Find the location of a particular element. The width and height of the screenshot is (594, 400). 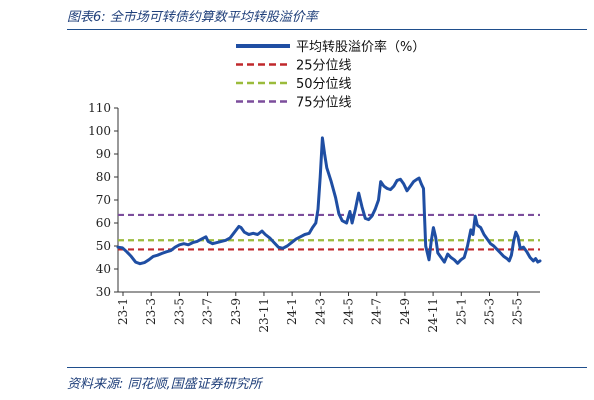

legend-label-3: 75分位线 is located at coordinates (324, 103).